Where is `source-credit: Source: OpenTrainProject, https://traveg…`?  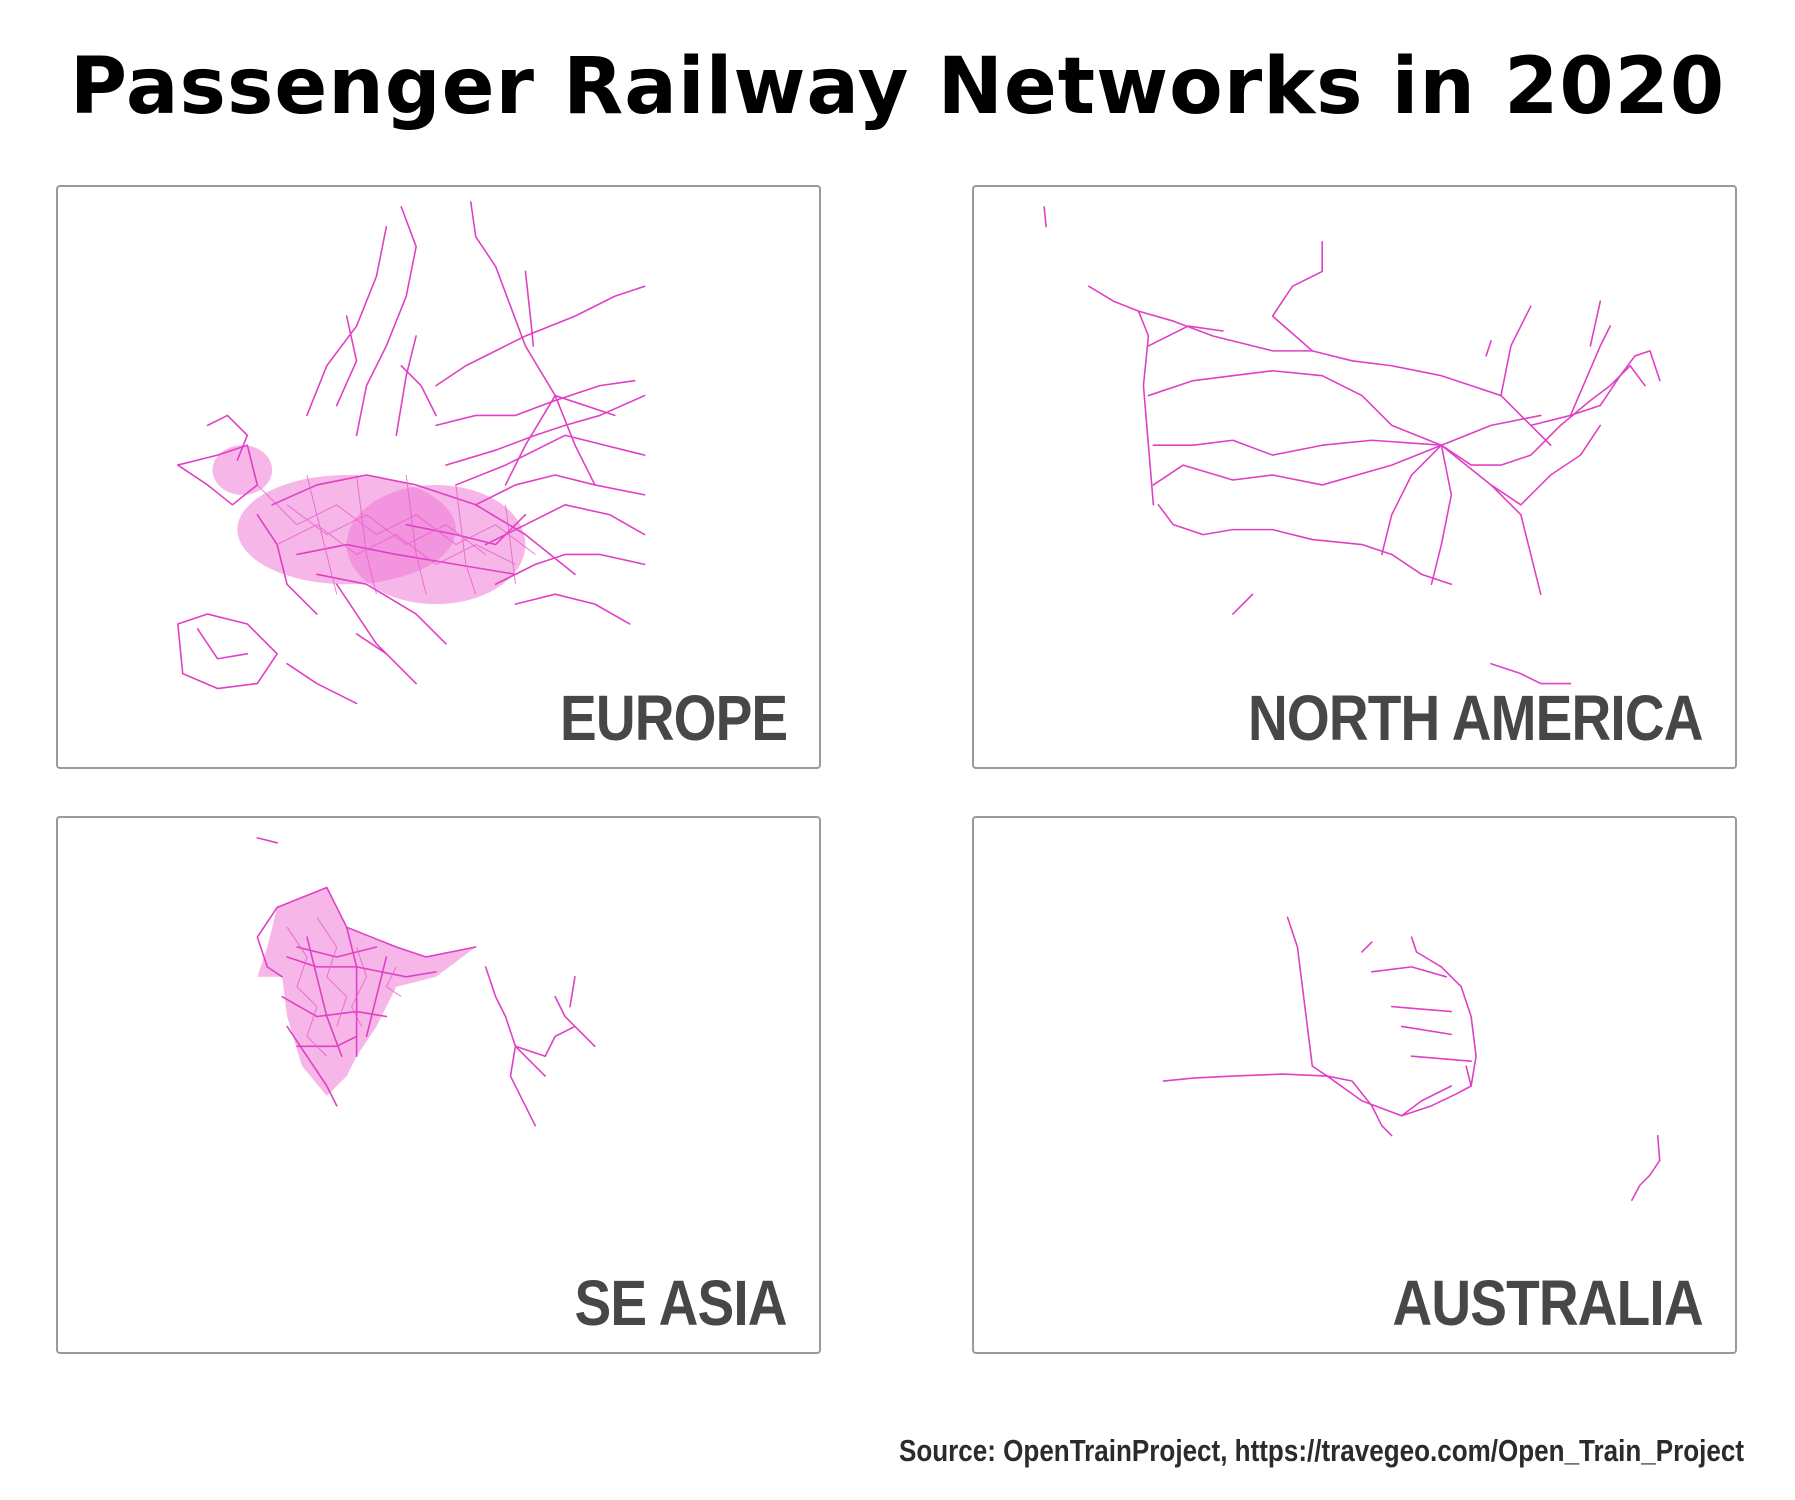
source-credit: Source: OpenTrainProject, https://traveg… is located at coordinates (1321, 1450).